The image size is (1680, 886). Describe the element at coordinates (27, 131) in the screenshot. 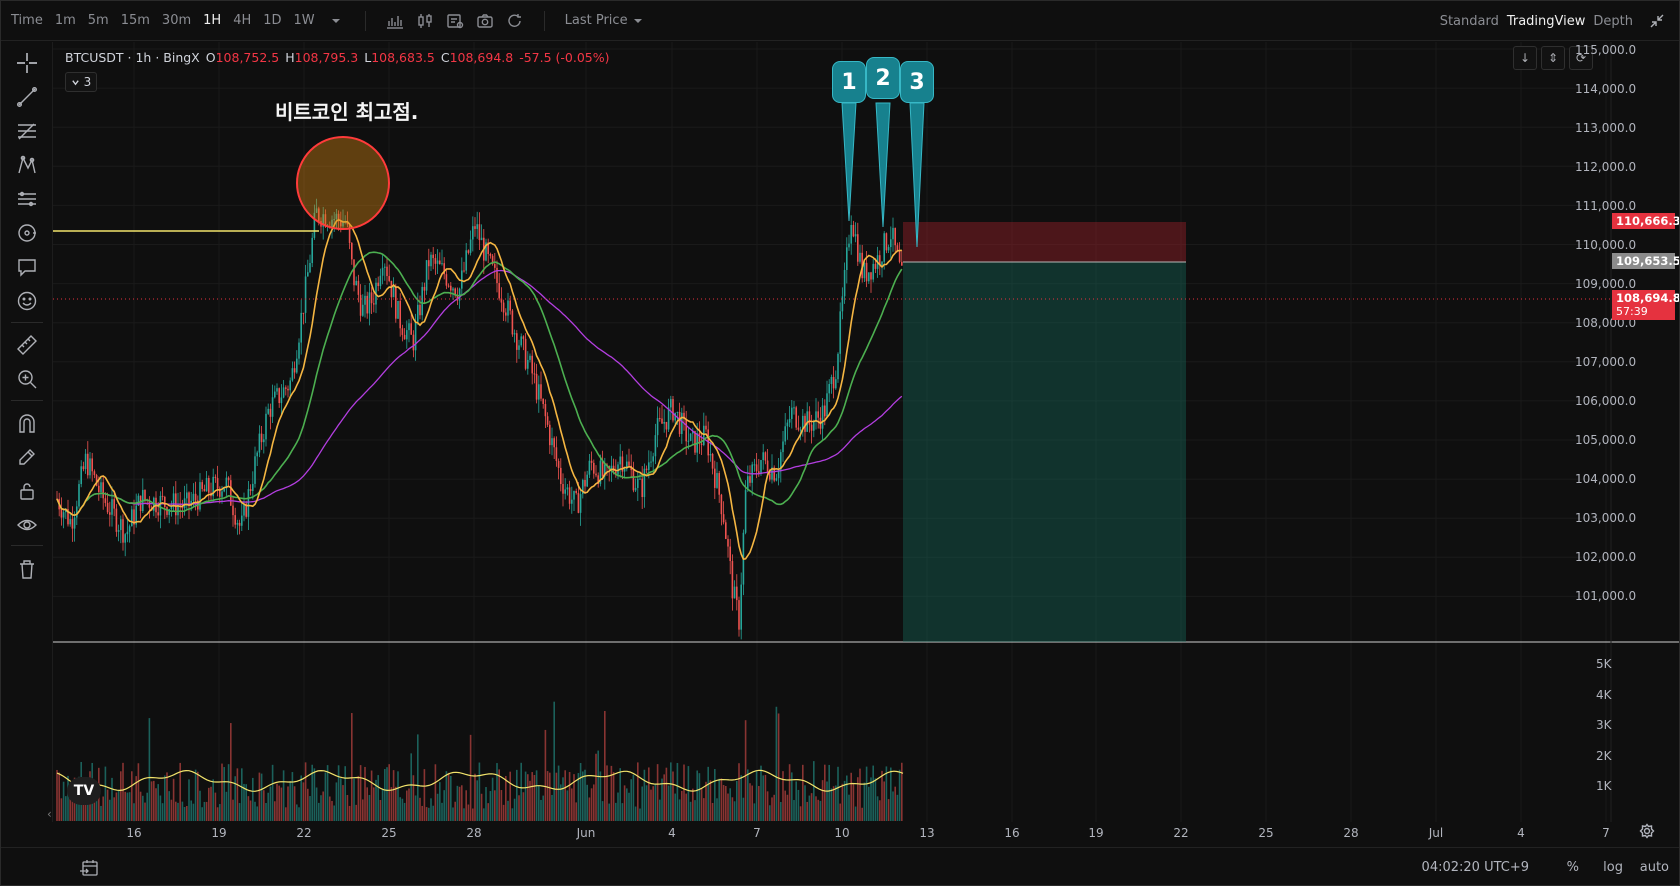

I see `fib-icon` at that location.